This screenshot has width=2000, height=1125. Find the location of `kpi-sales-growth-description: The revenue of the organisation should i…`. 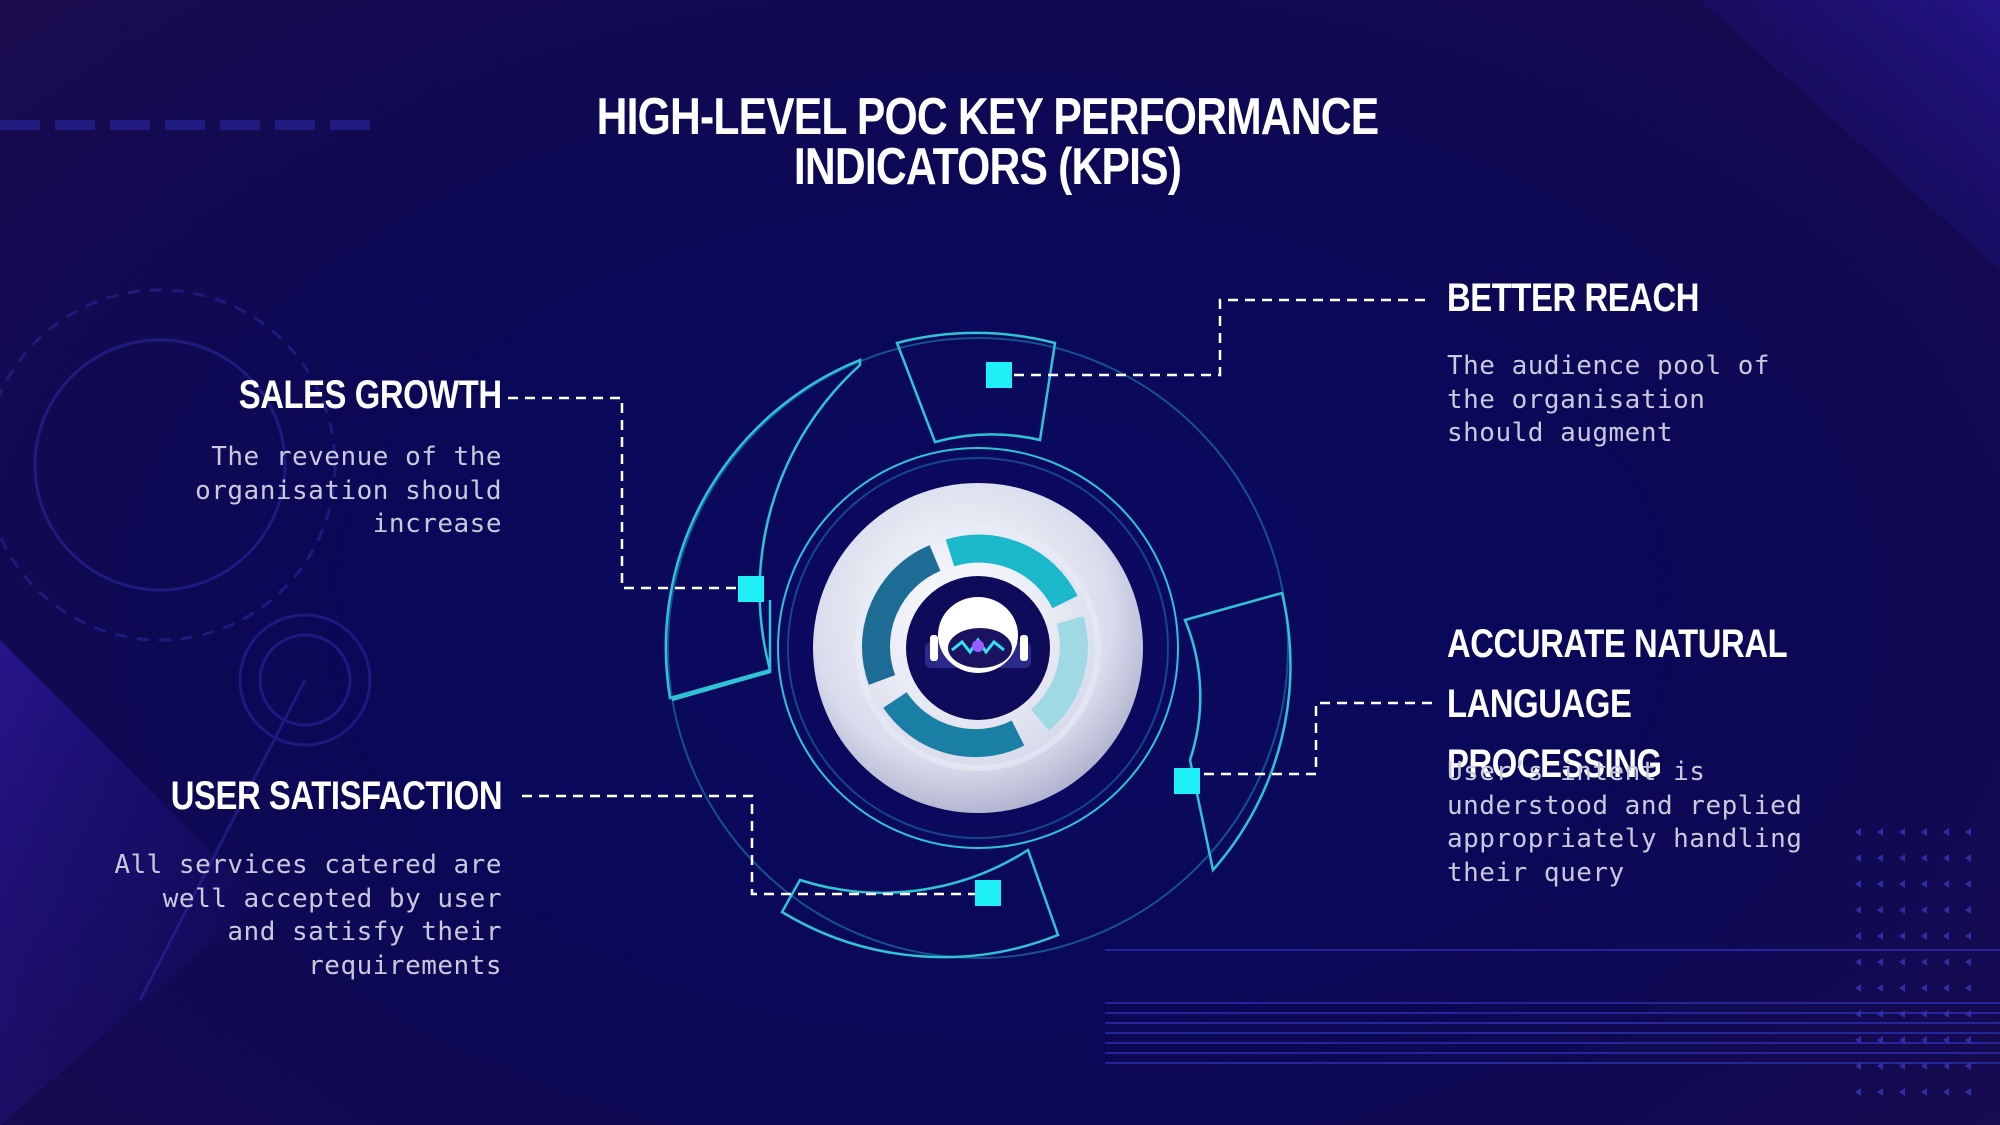

kpi-sales-growth-description: The revenue of the organisation should i… is located at coordinates (348, 490).